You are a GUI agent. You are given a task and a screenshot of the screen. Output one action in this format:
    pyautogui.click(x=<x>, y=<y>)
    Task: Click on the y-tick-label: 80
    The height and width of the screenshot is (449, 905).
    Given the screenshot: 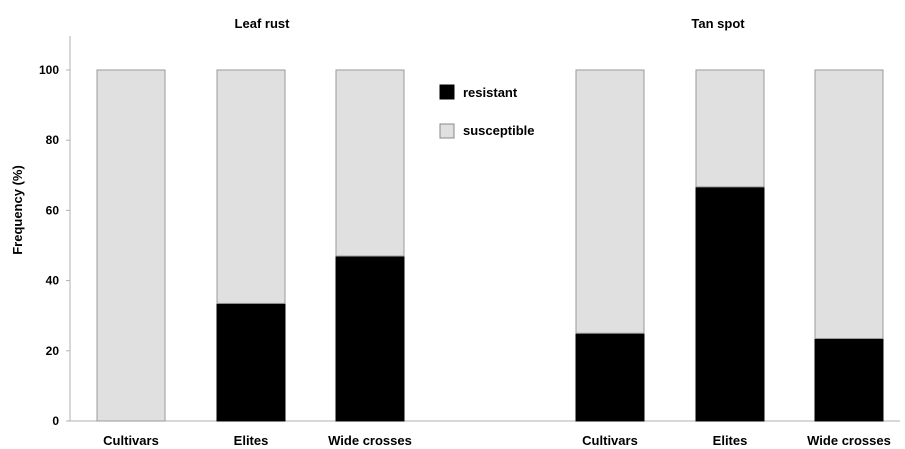 What is the action you would take?
    pyautogui.click(x=53, y=140)
    